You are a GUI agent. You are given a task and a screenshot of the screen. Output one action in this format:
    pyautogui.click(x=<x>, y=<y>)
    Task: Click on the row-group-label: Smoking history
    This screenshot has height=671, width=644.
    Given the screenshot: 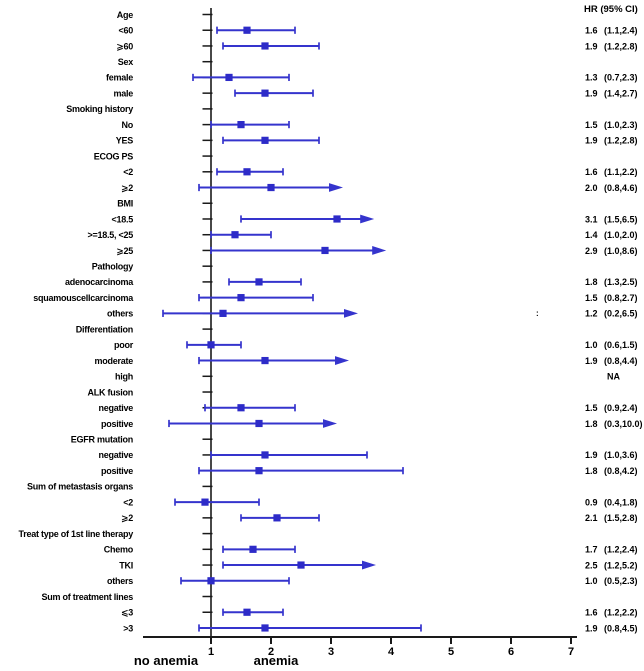 What is the action you would take?
    pyautogui.click(x=99, y=109)
    